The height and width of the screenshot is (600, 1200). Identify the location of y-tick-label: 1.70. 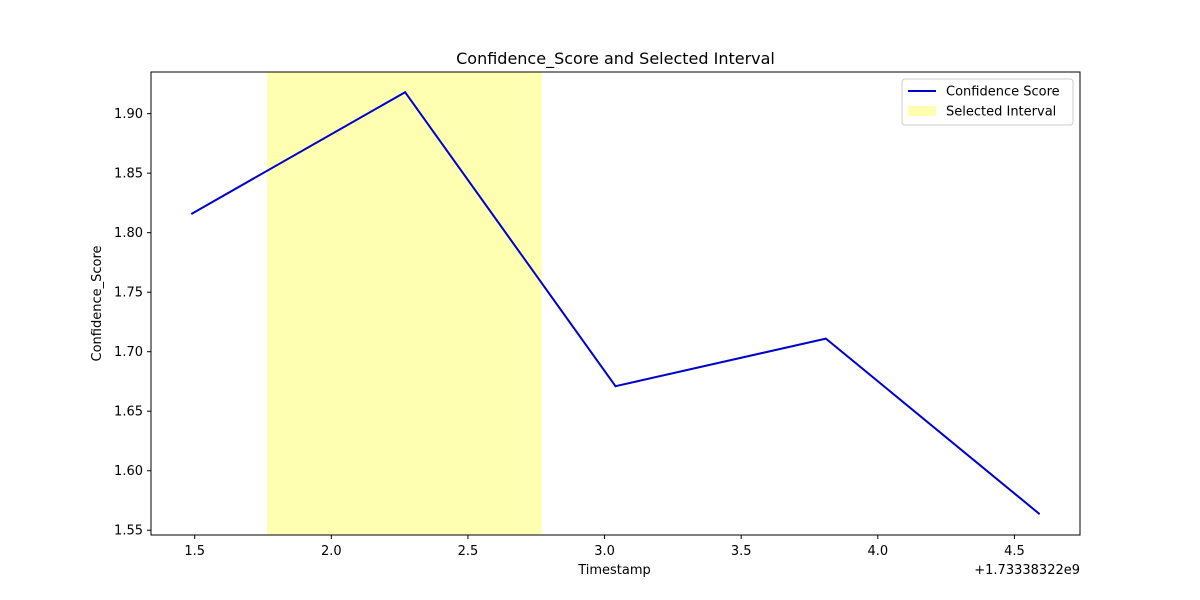
(128, 352).